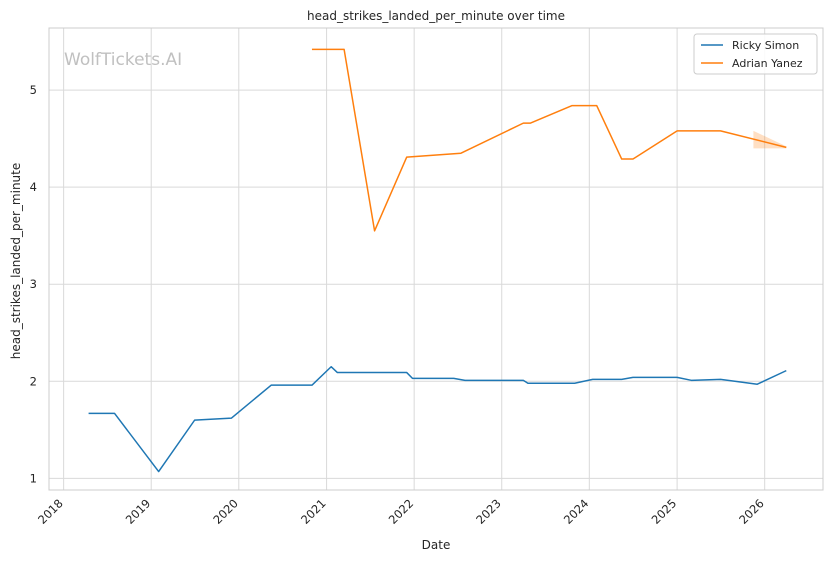 This screenshot has width=832, height=561. Describe the element at coordinates (767, 63) in the screenshot. I see `legend-label-adrian-yanez: Adrian Yanez` at that location.